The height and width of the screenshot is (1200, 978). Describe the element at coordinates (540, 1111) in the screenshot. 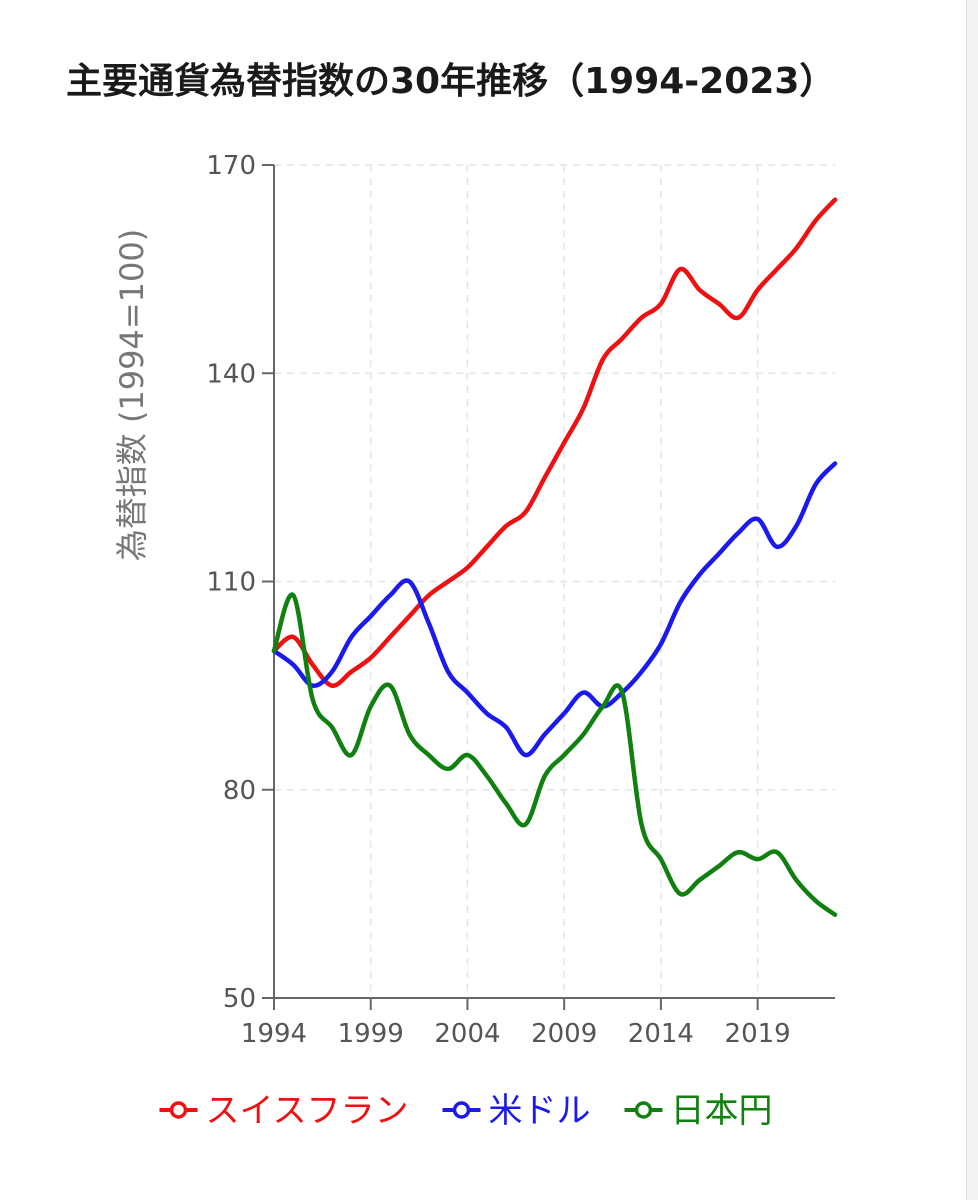

I see `legend-label: 米ドル` at that location.